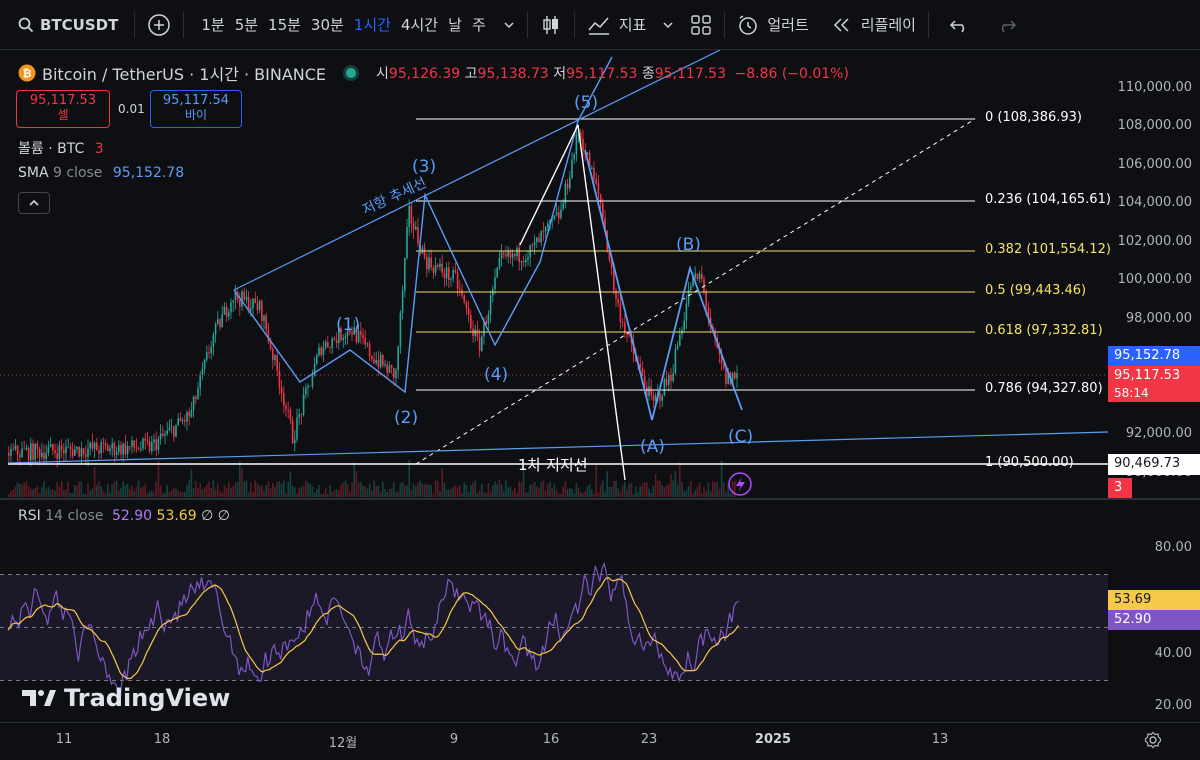 The height and width of the screenshot is (760, 1200). I want to click on undo-button, so click(959, 25).